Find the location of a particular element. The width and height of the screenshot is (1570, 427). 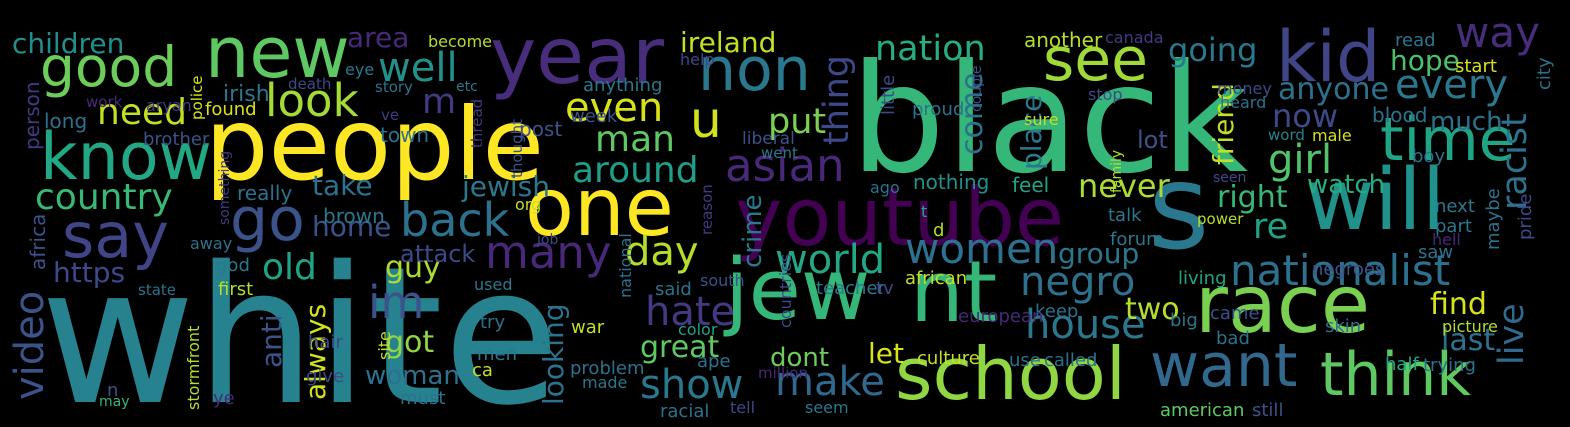

word-next: next is located at coordinates (1455, 206).